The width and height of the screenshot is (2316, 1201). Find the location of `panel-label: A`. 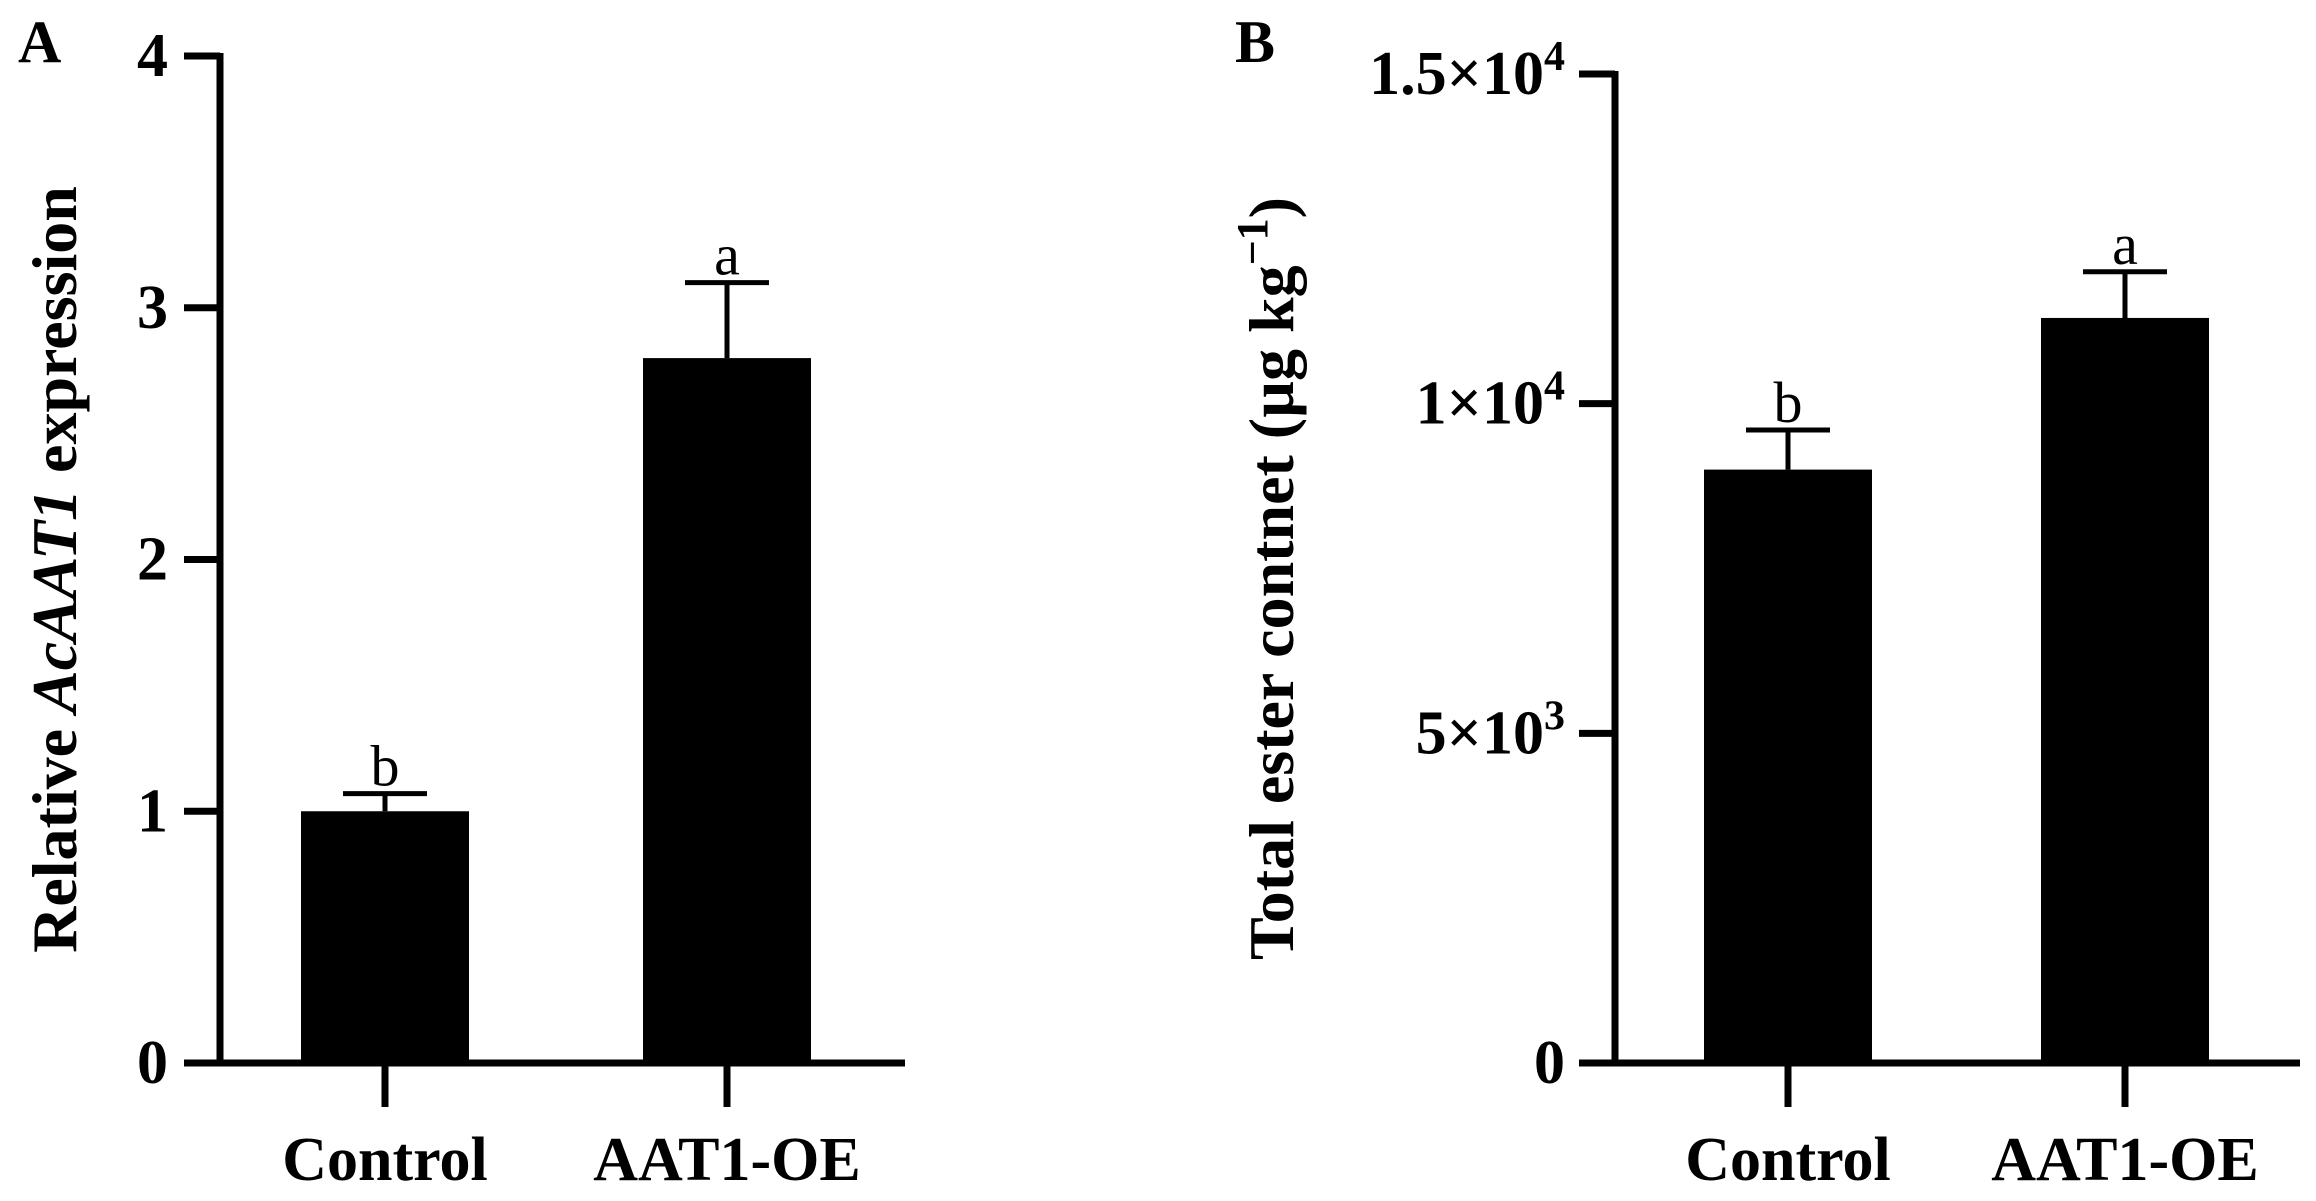

panel-label: A is located at coordinates (39, 42).